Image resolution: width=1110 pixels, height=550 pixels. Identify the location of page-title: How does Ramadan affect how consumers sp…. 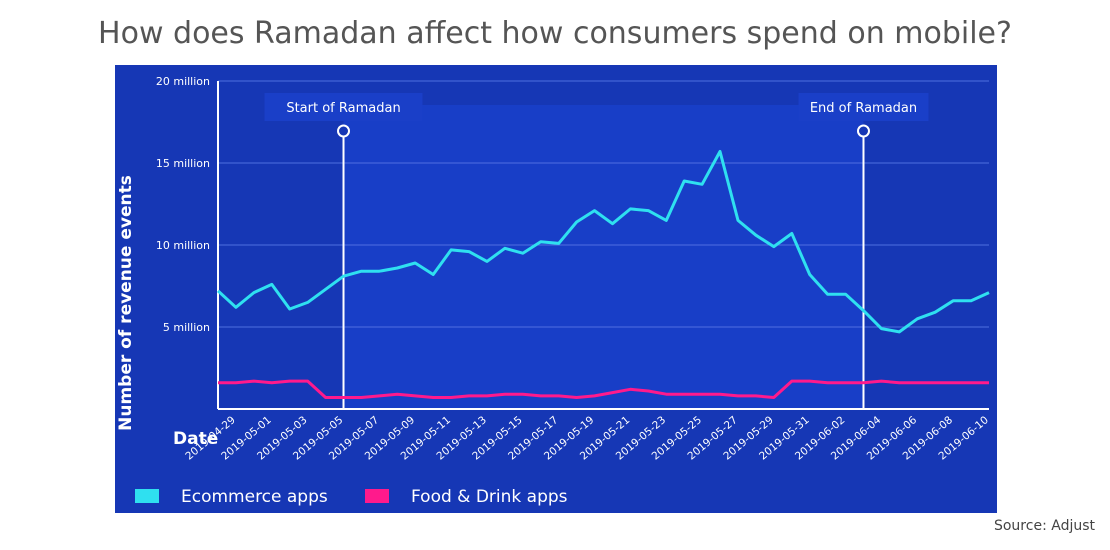
(555, 33).